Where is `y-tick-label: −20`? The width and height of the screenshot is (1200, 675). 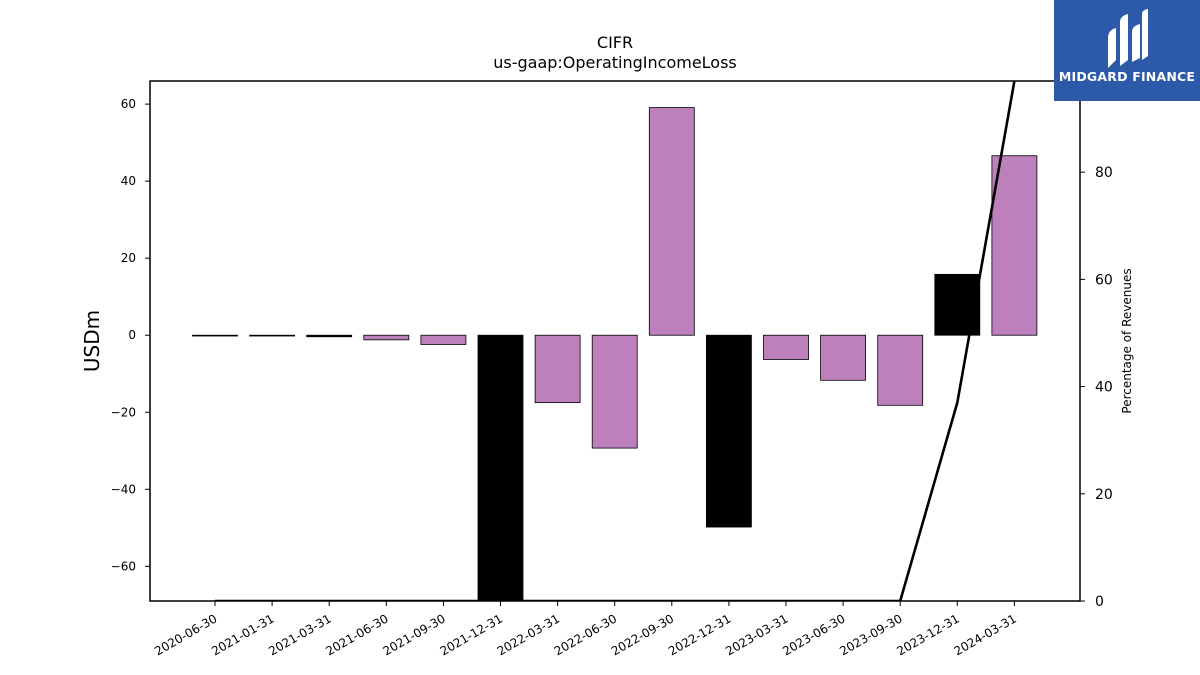 y-tick-label: −20 is located at coordinates (123, 412).